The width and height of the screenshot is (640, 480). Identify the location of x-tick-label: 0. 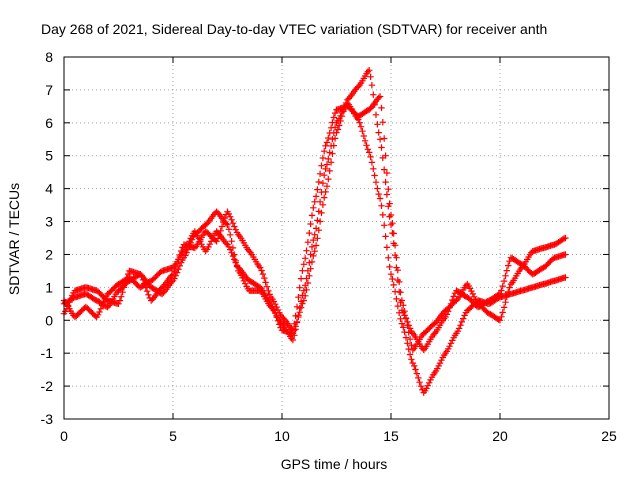
(64, 436).